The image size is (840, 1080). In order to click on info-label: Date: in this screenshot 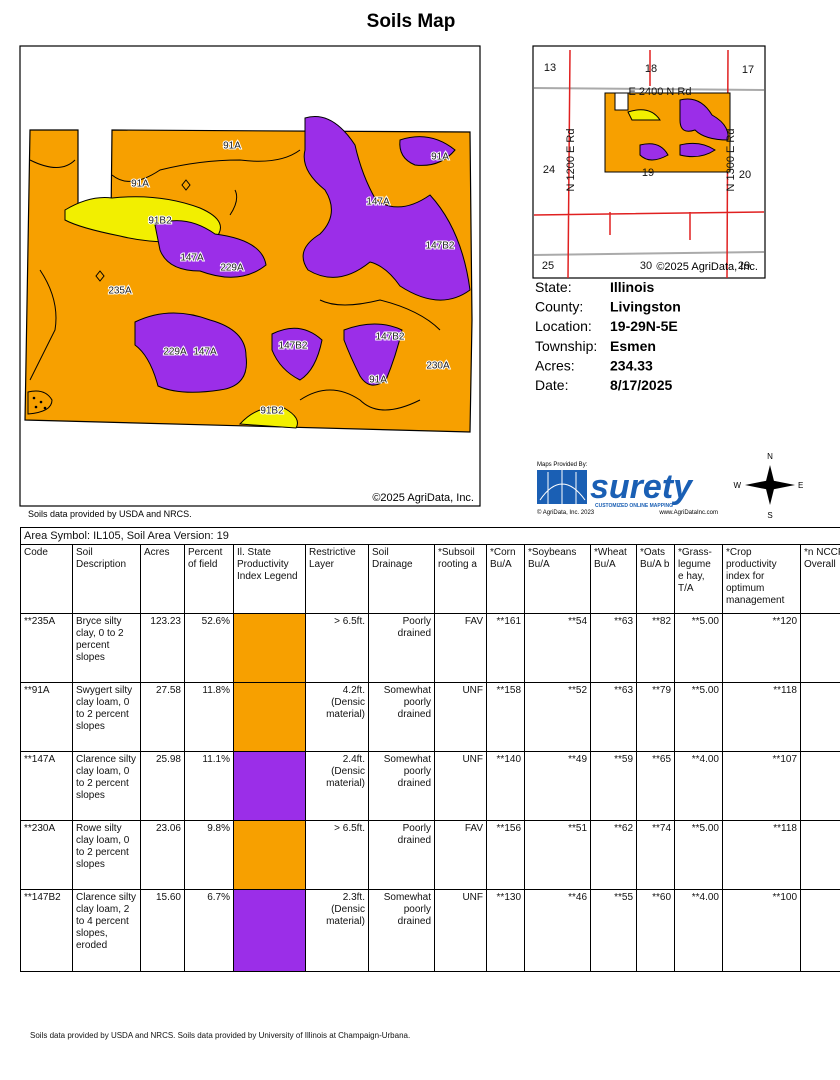, I will do `click(551, 385)`.